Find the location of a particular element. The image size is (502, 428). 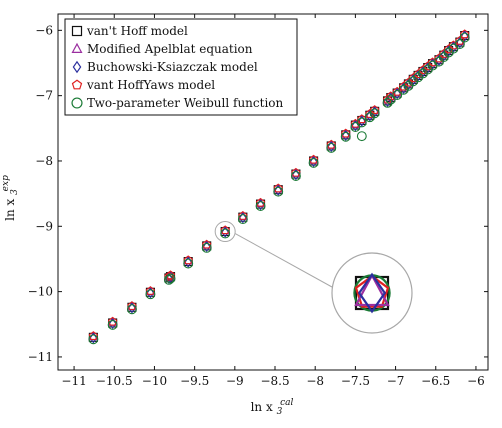

x-tick-label: −9 is located at coordinates (235, 381).